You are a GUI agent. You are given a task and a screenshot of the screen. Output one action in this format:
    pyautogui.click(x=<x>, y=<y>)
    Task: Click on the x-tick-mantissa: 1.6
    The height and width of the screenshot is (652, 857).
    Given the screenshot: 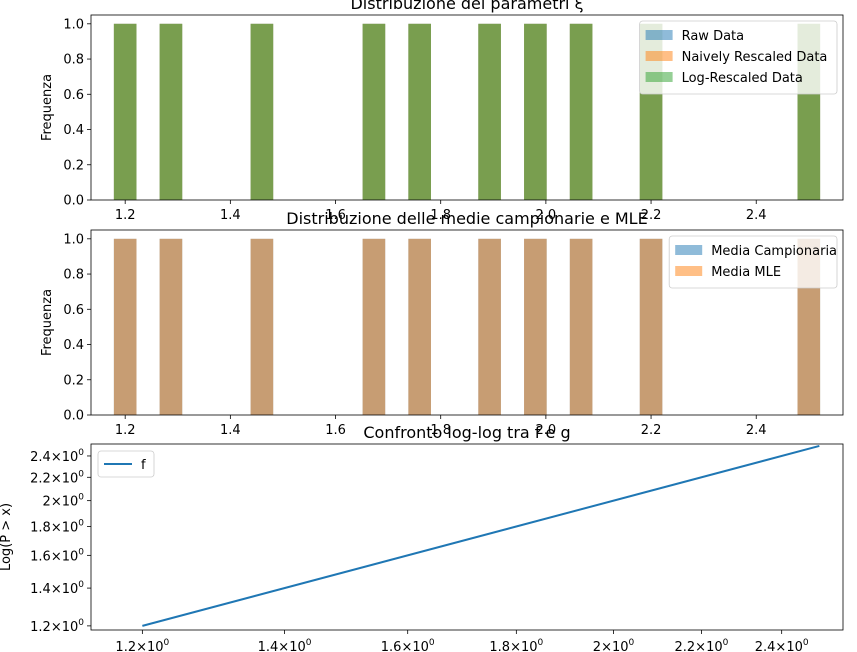 What is the action you would take?
    pyautogui.click(x=391, y=646)
    